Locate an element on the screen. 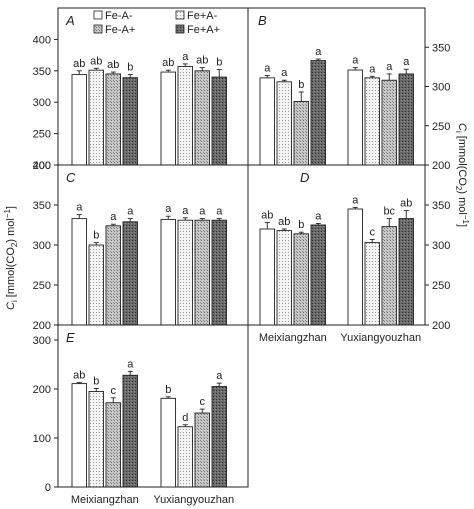 The image size is (474, 509). panel-letter: B is located at coordinates (262, 20).